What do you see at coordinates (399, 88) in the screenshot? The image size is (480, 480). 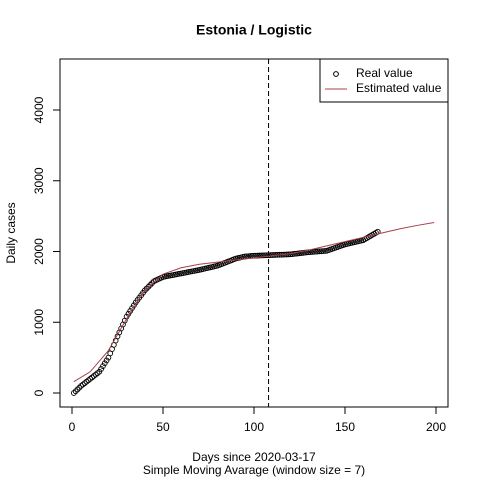 I see `legend-label: Estimated value` at bounding box center [399, 88].